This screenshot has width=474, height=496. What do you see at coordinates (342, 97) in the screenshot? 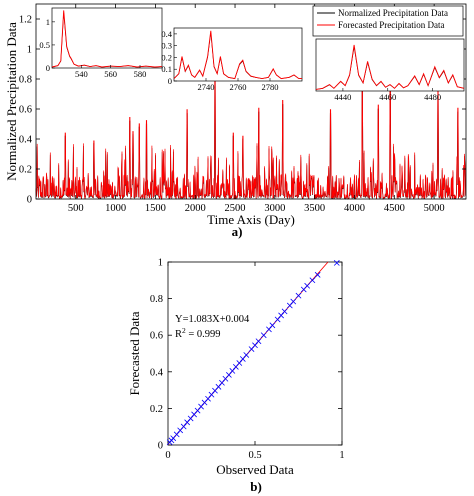
I see `inset-x-tick-label: 4440` at bounding box center [342, 97].